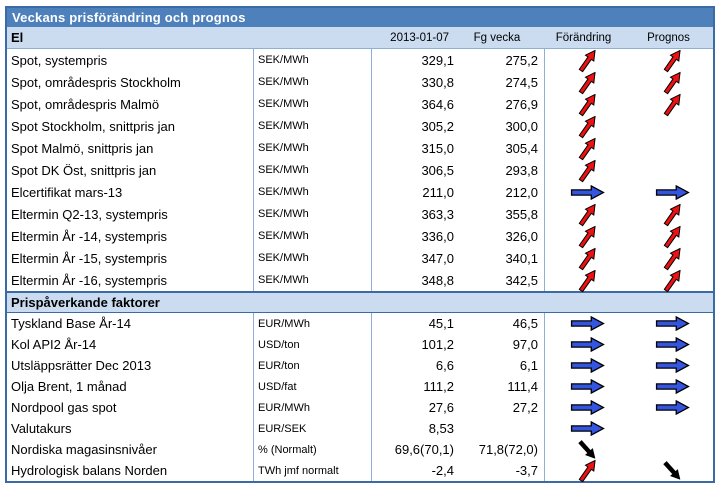  Describe the element at coordinates (501, 280) in the screenshot. I see `row-previous-value: 342,5` at that location.